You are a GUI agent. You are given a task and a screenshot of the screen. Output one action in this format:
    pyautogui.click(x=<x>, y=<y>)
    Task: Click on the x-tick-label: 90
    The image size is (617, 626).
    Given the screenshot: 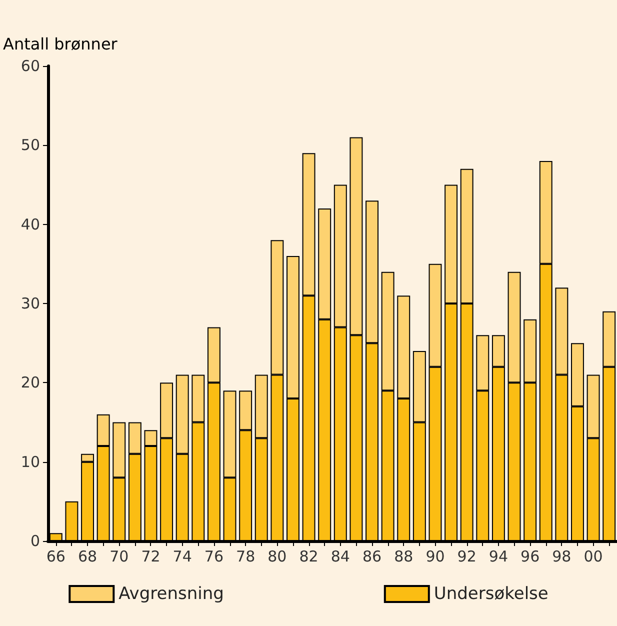 What is the action you would take?
    pyautogui.click(x=435, y=557)
    